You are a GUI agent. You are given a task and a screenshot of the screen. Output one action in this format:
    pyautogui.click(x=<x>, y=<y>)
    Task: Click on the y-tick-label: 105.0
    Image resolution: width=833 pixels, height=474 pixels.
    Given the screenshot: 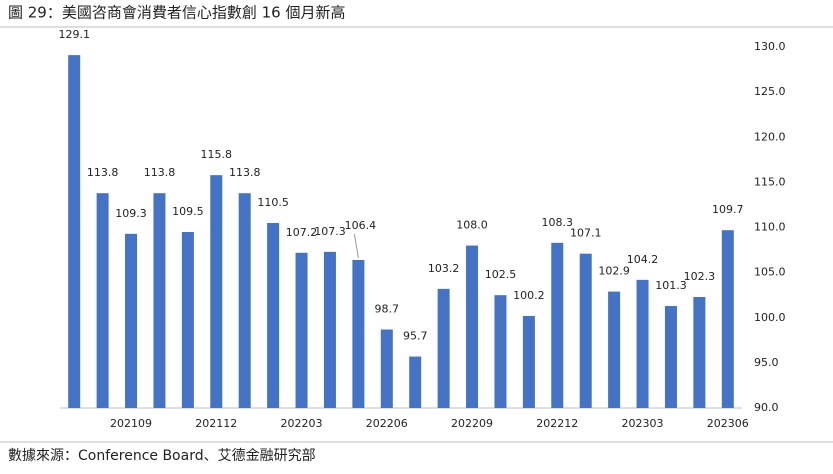 What is the action you would take?
    pyautogui.click(x=770, y=272)
    